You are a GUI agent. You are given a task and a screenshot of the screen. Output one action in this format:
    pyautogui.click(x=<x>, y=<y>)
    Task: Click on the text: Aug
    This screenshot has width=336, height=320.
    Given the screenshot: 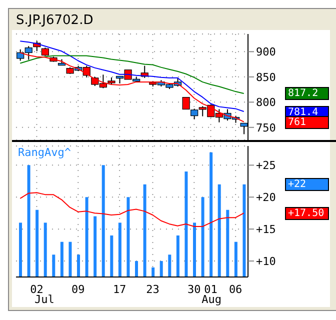 What is the action you would take?
    pyautogui.click(x=212, y=299)
    